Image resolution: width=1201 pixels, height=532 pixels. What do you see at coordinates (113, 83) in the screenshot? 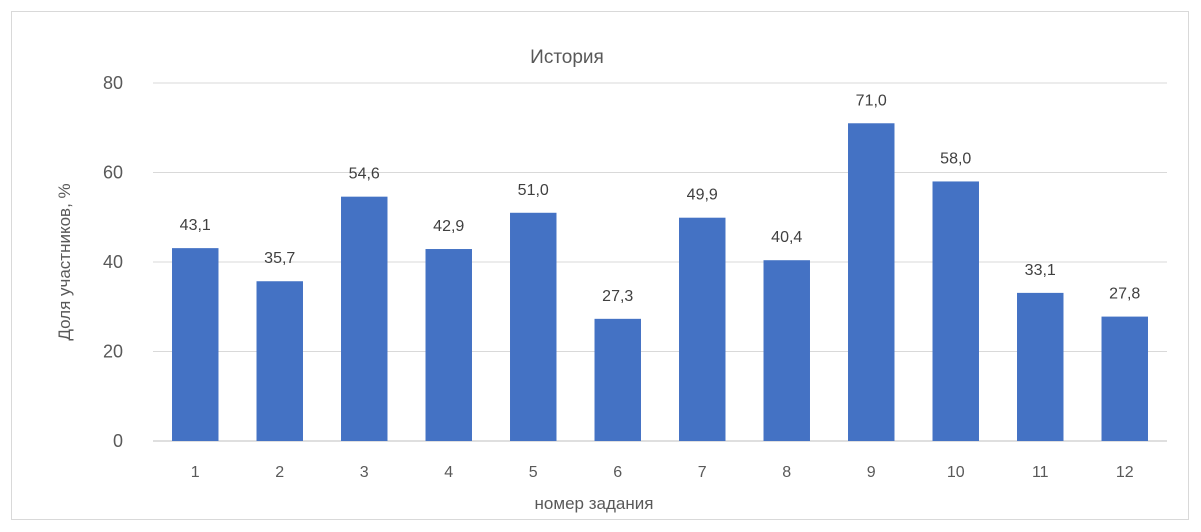
I see `y-tick-label: 80` at bounding box center [113, 83].